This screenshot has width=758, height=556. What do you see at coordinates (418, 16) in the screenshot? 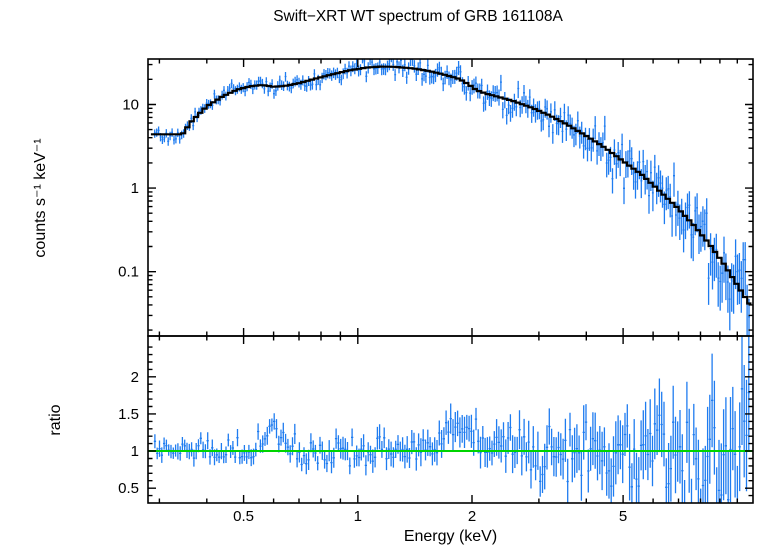
I see `chart-title: Swift−XRT WT spectrum of GRB 161108A` at bounding box center [418, 16].